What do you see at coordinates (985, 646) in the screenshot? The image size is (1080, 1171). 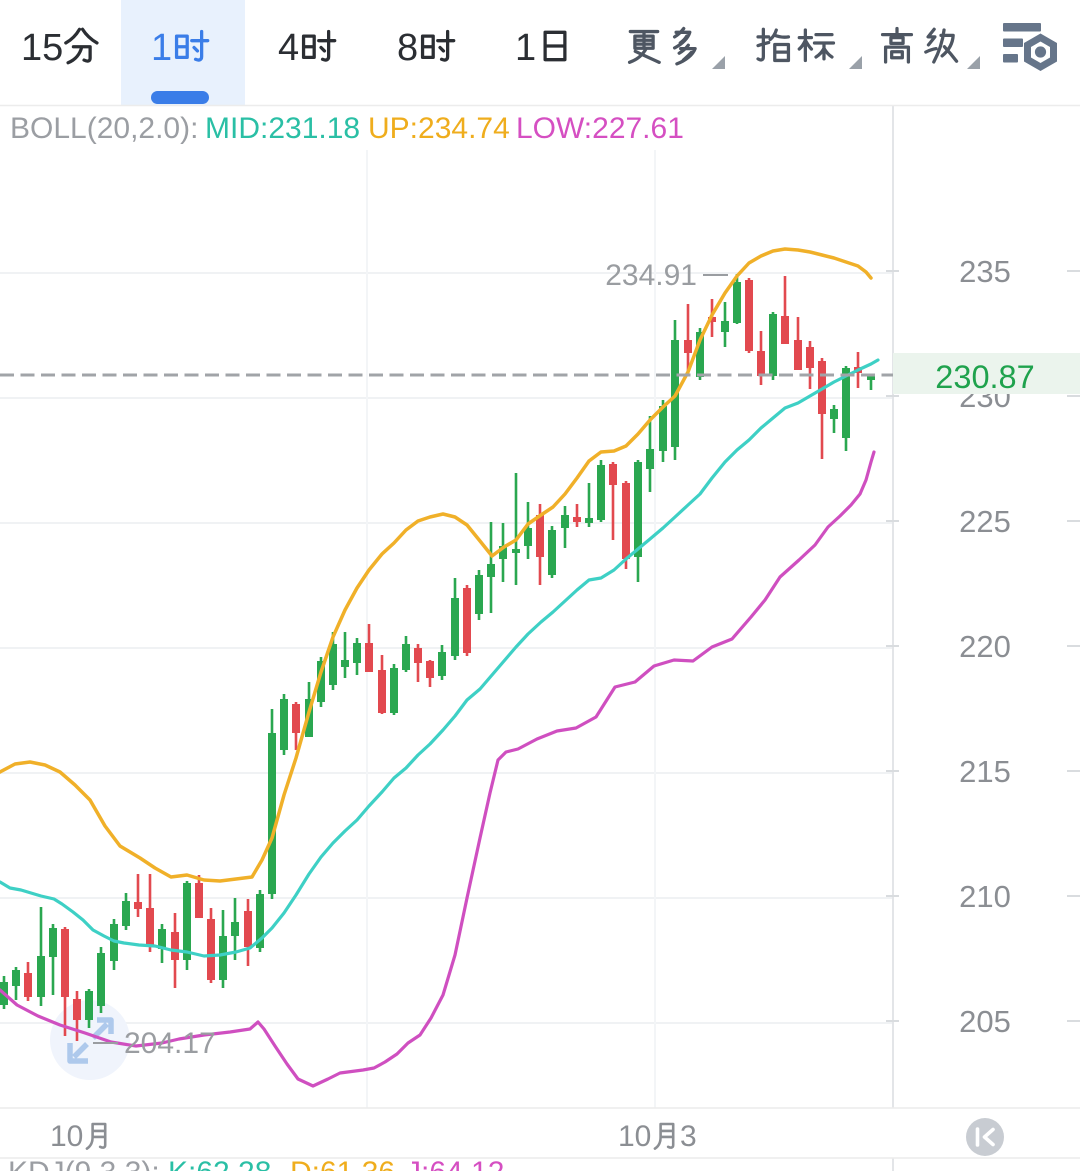 I see `svg-text: 220` at bounding box center [985, 646].